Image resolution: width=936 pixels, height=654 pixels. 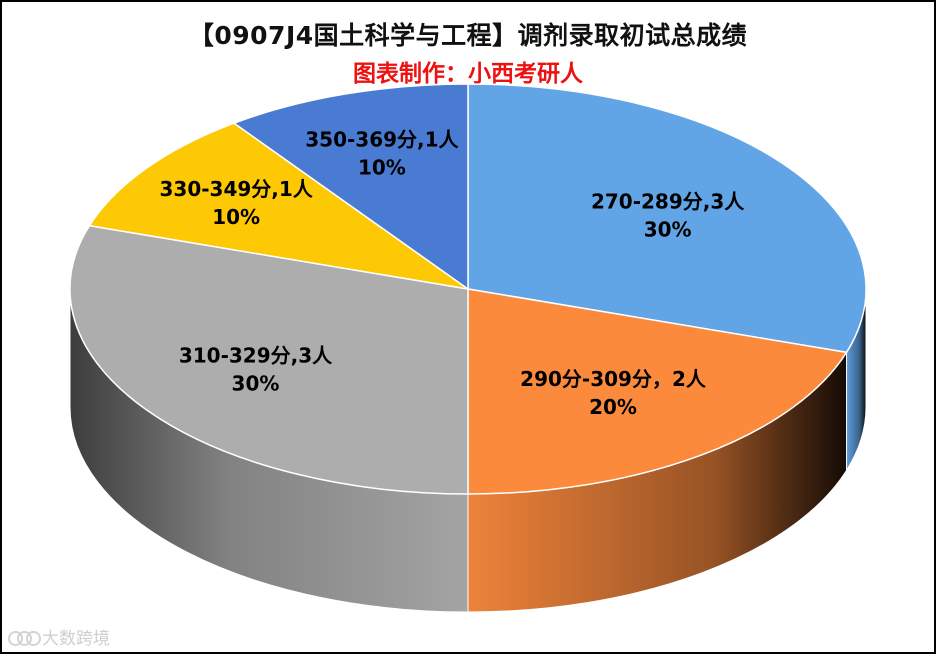 What do you see at coordinates (76, 639) in the screenshot?
I see `watermark-text: 大数跨境` at bounding box center [76, 639].